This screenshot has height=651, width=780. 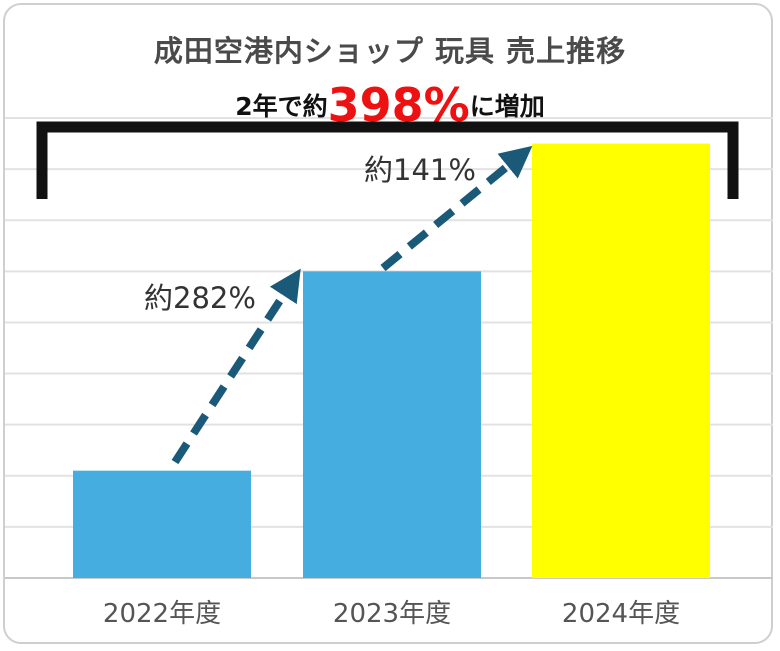 I want to click on x-tick-label: 2023年度, so click(x=392, y=614).